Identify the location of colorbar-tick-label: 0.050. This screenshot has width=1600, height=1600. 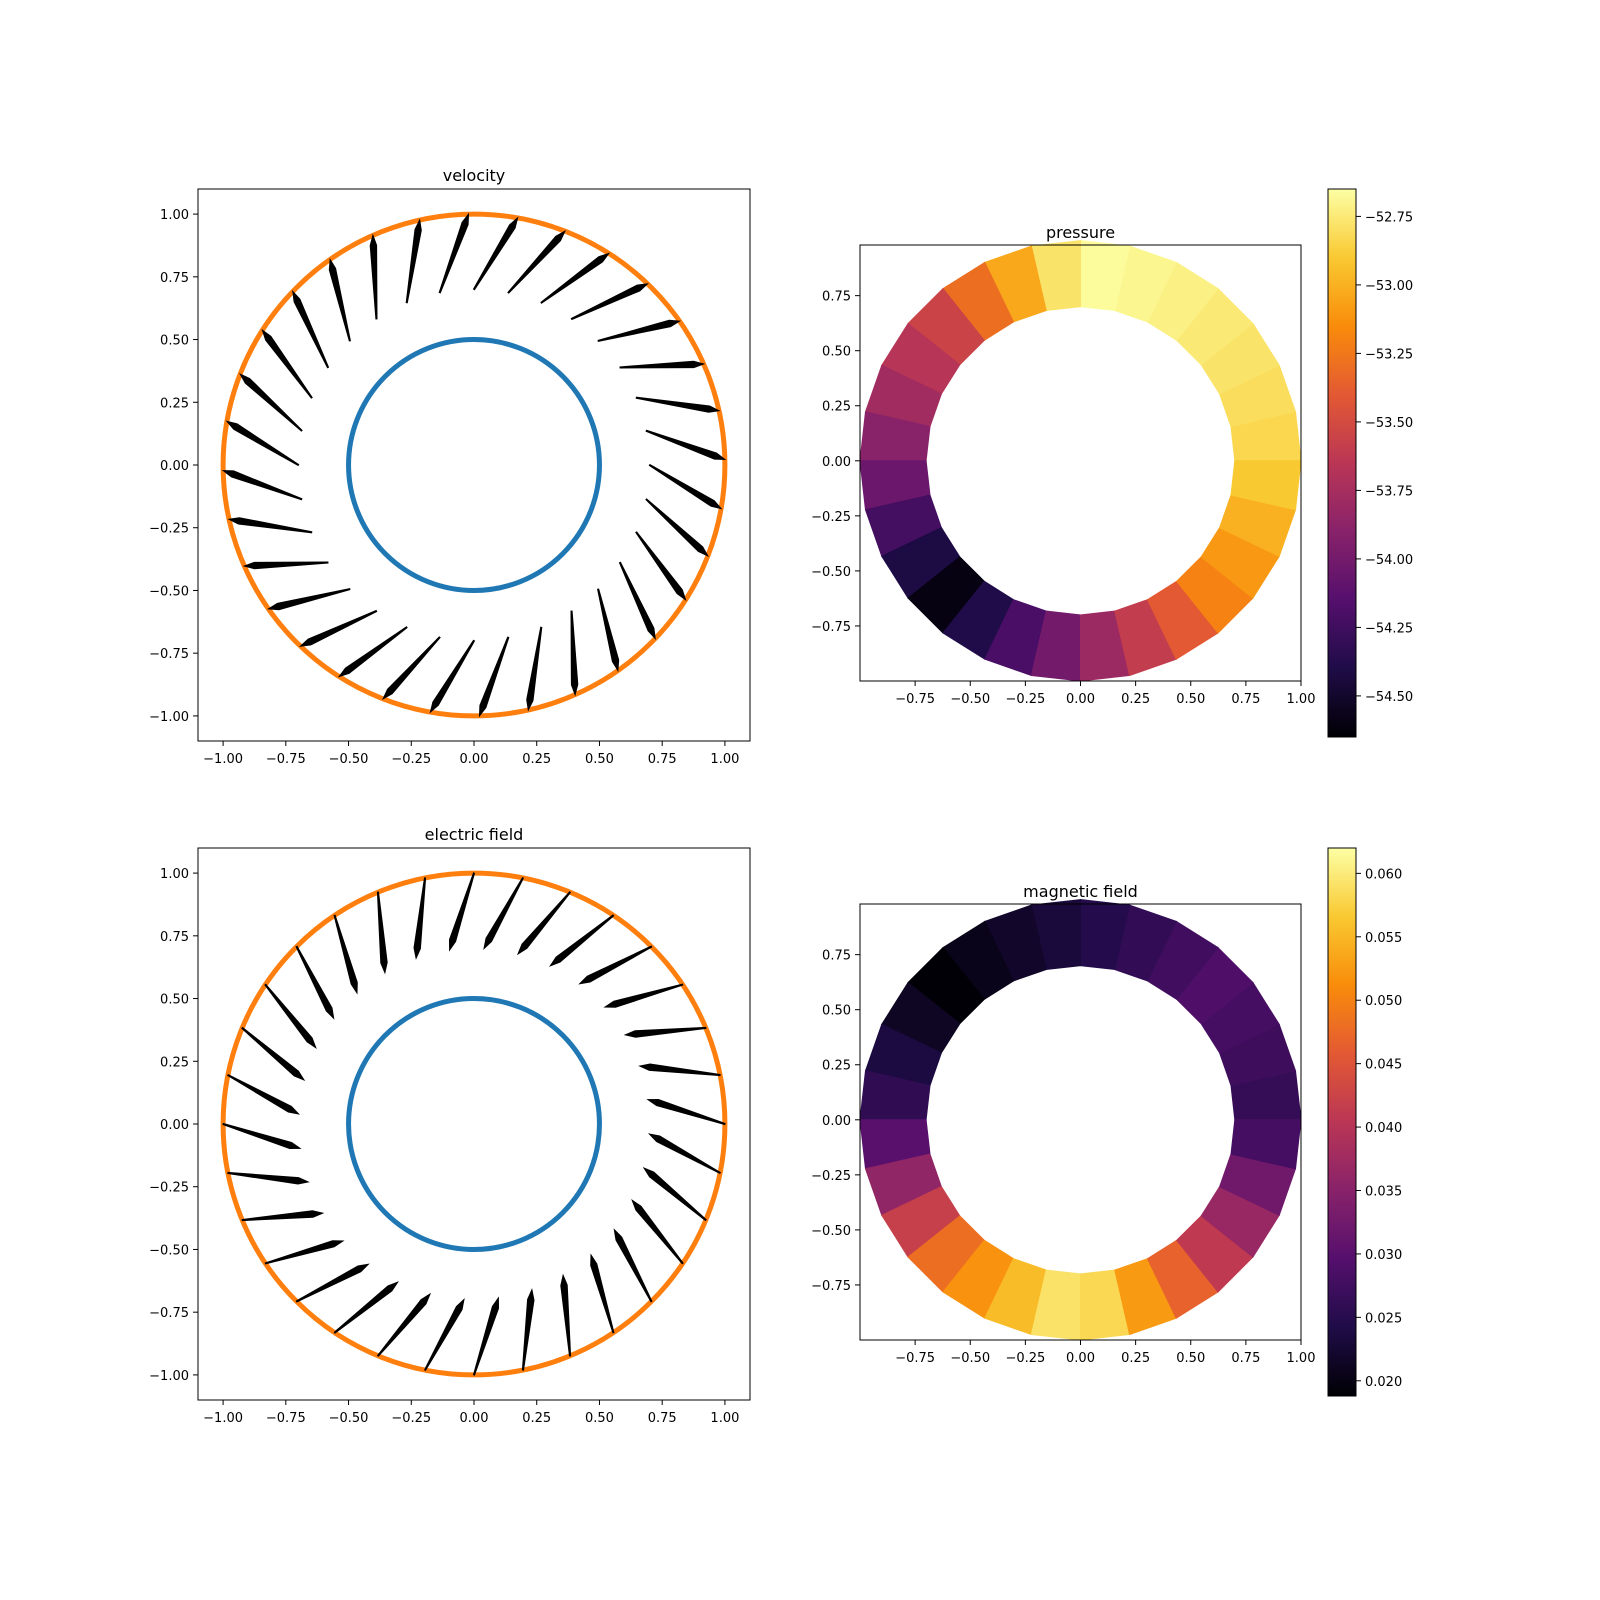
(1383, 1001).